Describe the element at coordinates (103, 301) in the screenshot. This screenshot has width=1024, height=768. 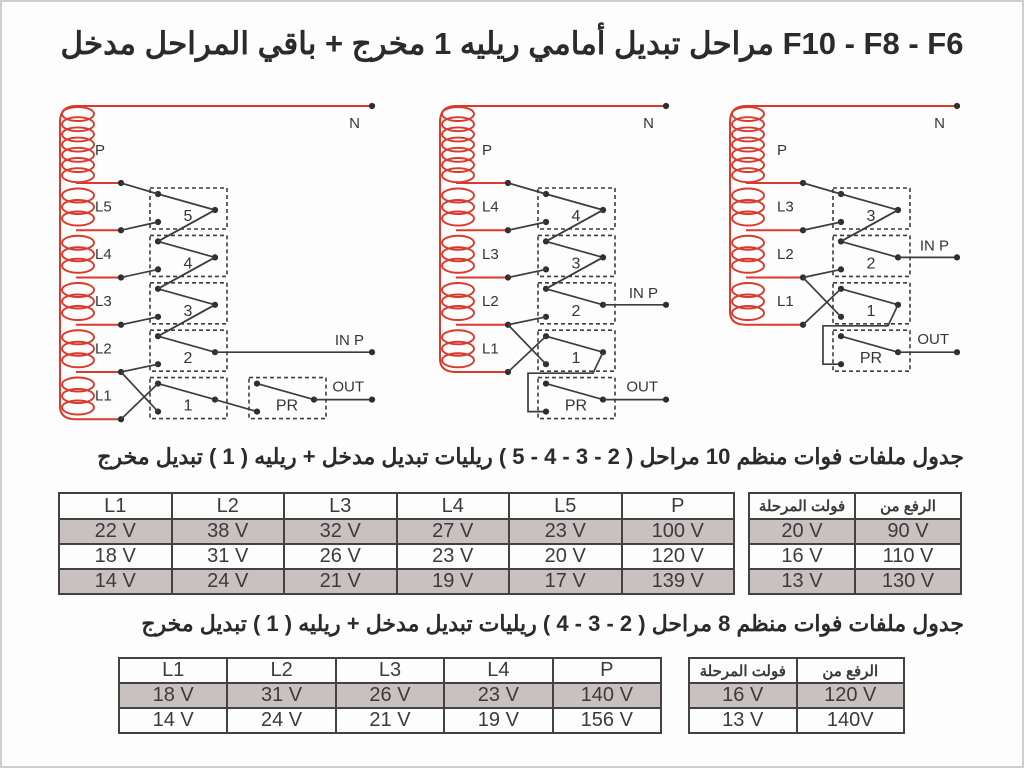
I see `coil-section-label: L3` at that location.